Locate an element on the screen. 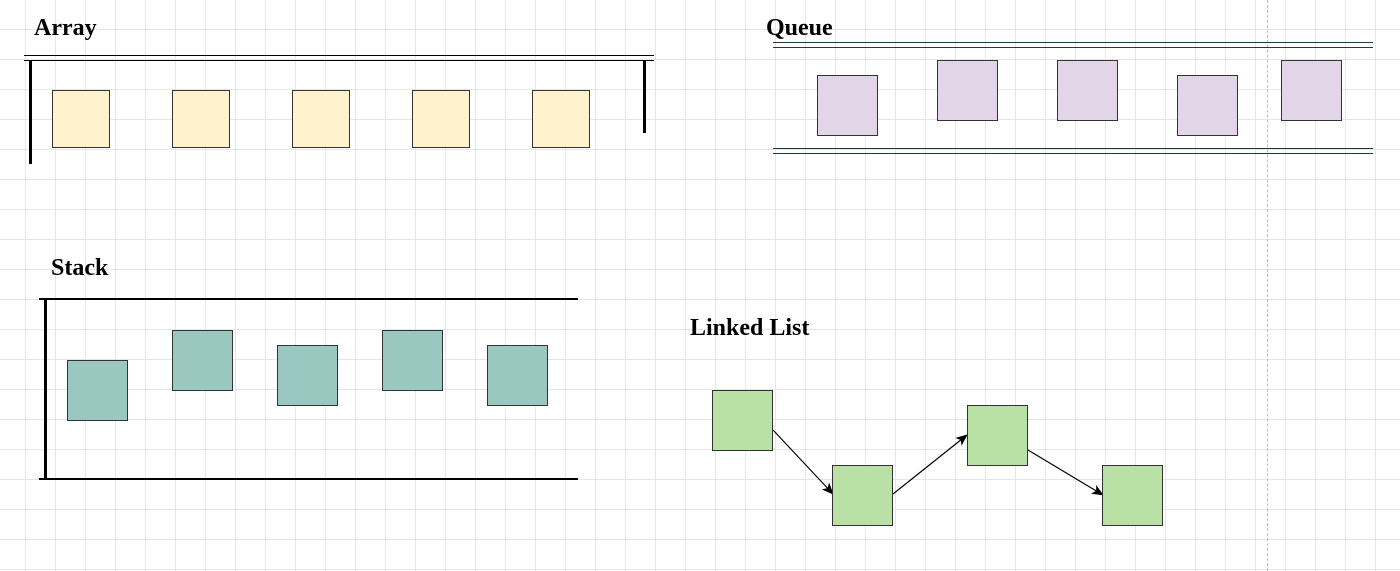  stack-bottom-wall is located at coordinates (45, 388).